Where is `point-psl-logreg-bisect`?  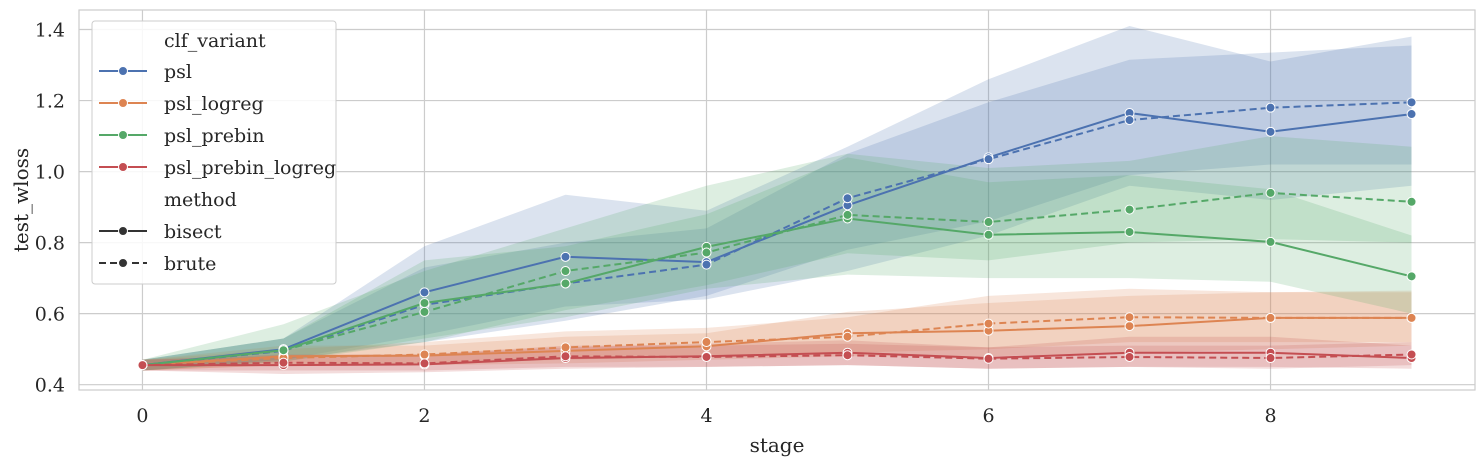 point-psl-logreg-bisect is located at coordinates (1129, 326).